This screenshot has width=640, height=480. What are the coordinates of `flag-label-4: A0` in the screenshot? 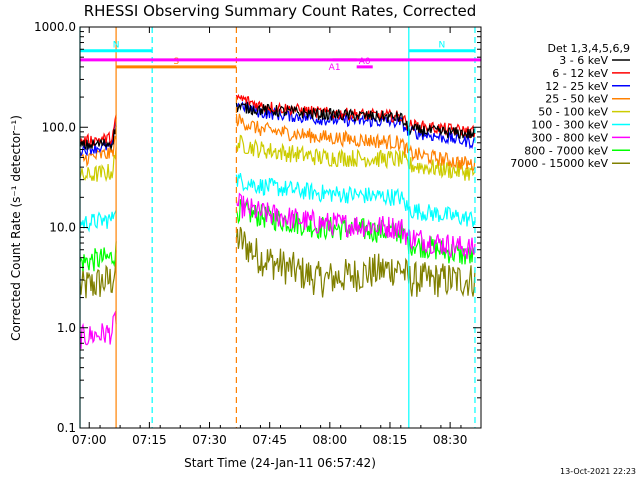 It's located at (365, 62).